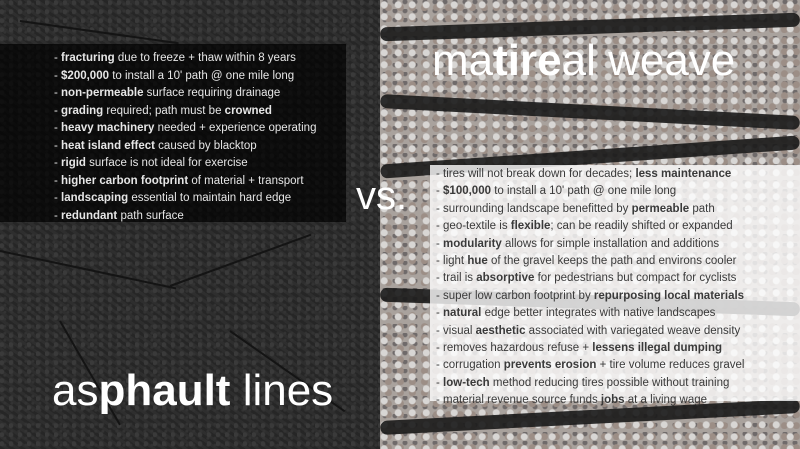 This screenshot has width=800, height=449. I want to click on item-text: for pedestrians but compact for cyclists, so click(635, 278).